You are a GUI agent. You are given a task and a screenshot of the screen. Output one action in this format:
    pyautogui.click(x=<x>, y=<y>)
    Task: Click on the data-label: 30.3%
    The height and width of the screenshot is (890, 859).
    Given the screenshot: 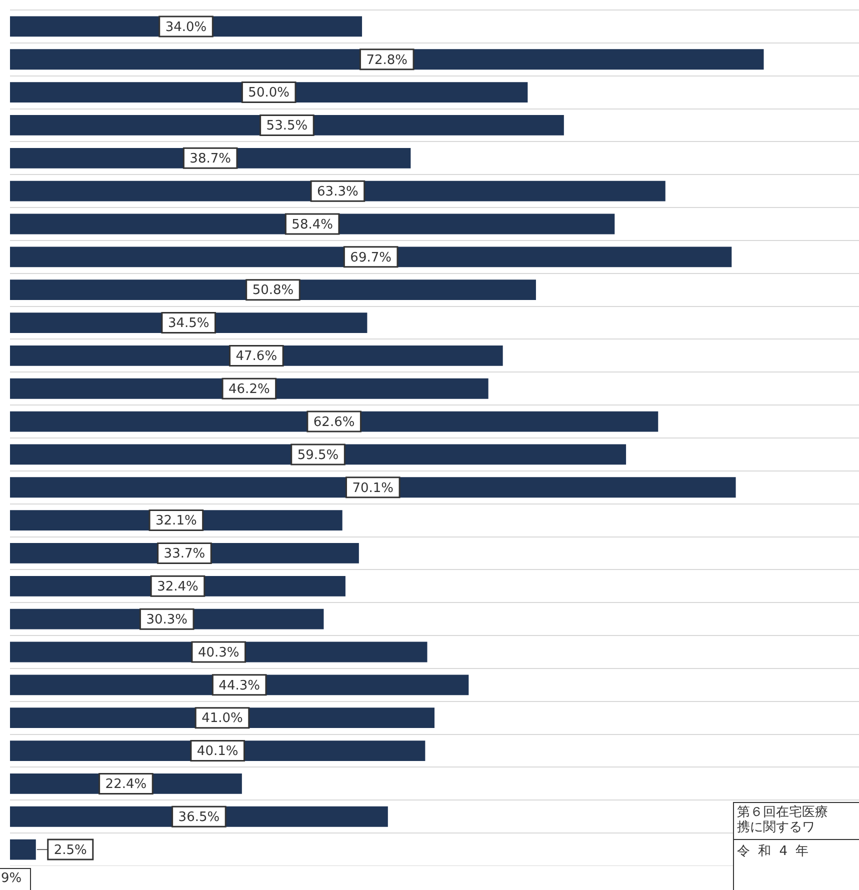 What is the action you would take?
    pyautogui.click(x=167, y=620)
    